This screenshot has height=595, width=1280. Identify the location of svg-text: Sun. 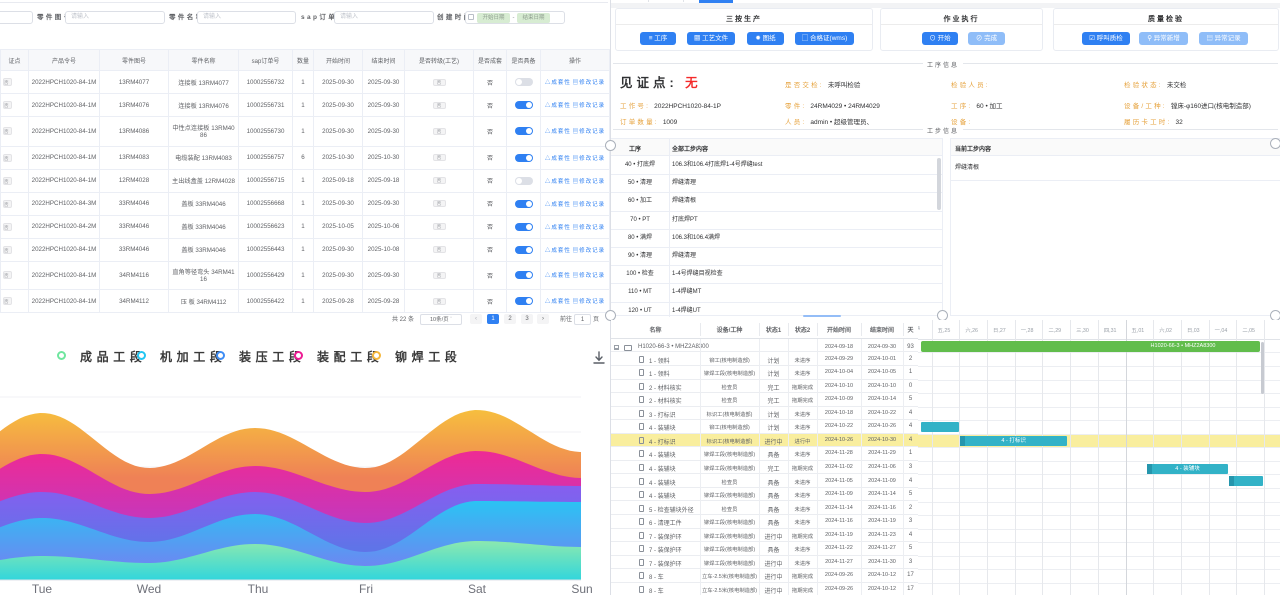
(581, 588).